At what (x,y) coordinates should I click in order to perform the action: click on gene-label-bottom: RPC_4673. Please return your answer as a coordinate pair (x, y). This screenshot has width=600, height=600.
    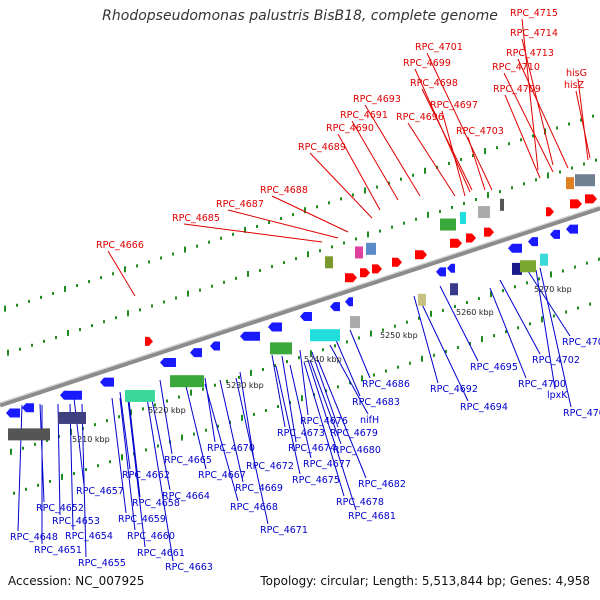
    Looking at the image, I should click on (301, 433).